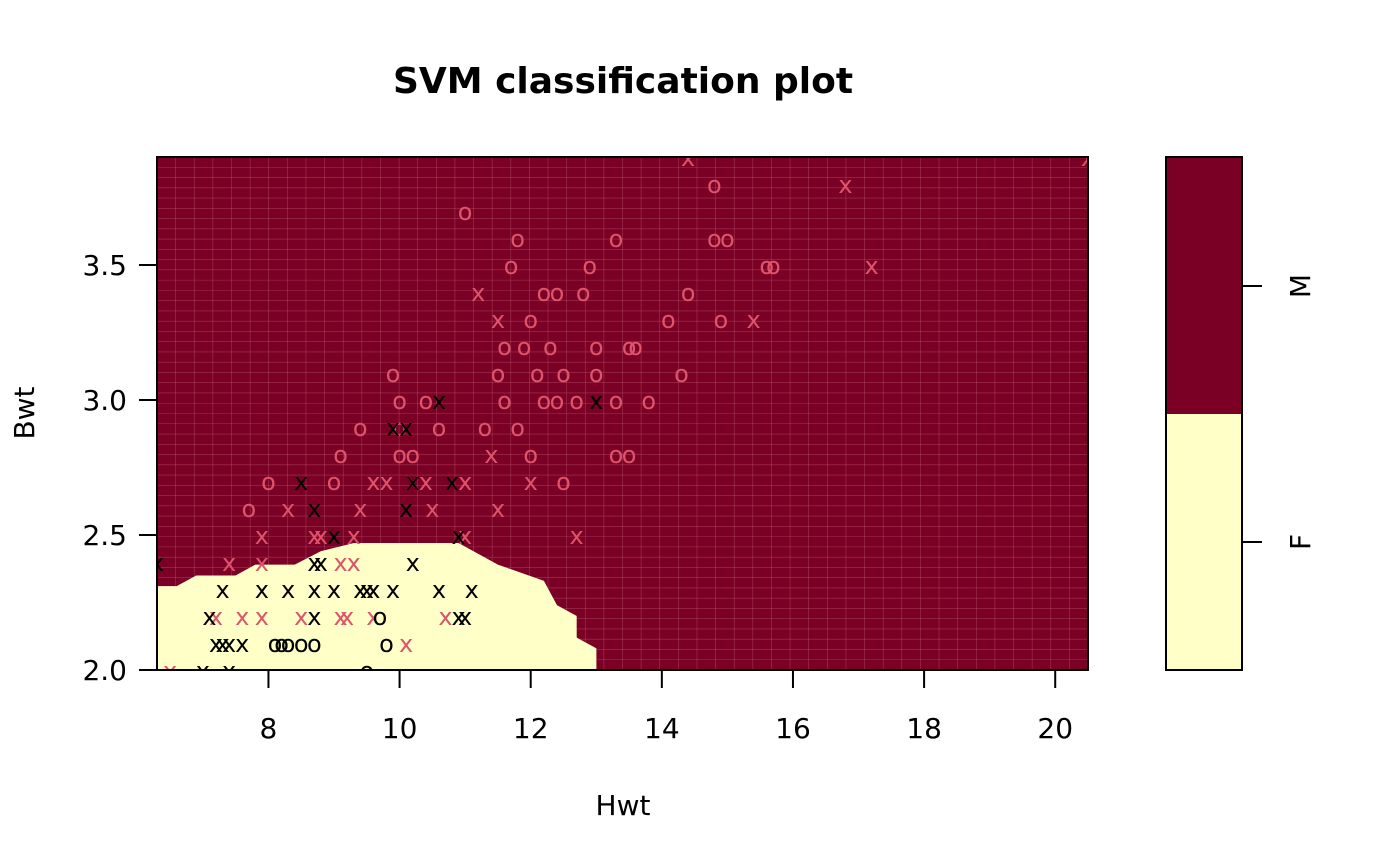  I want to click on legend-swatch-m, so click(1204, 285).